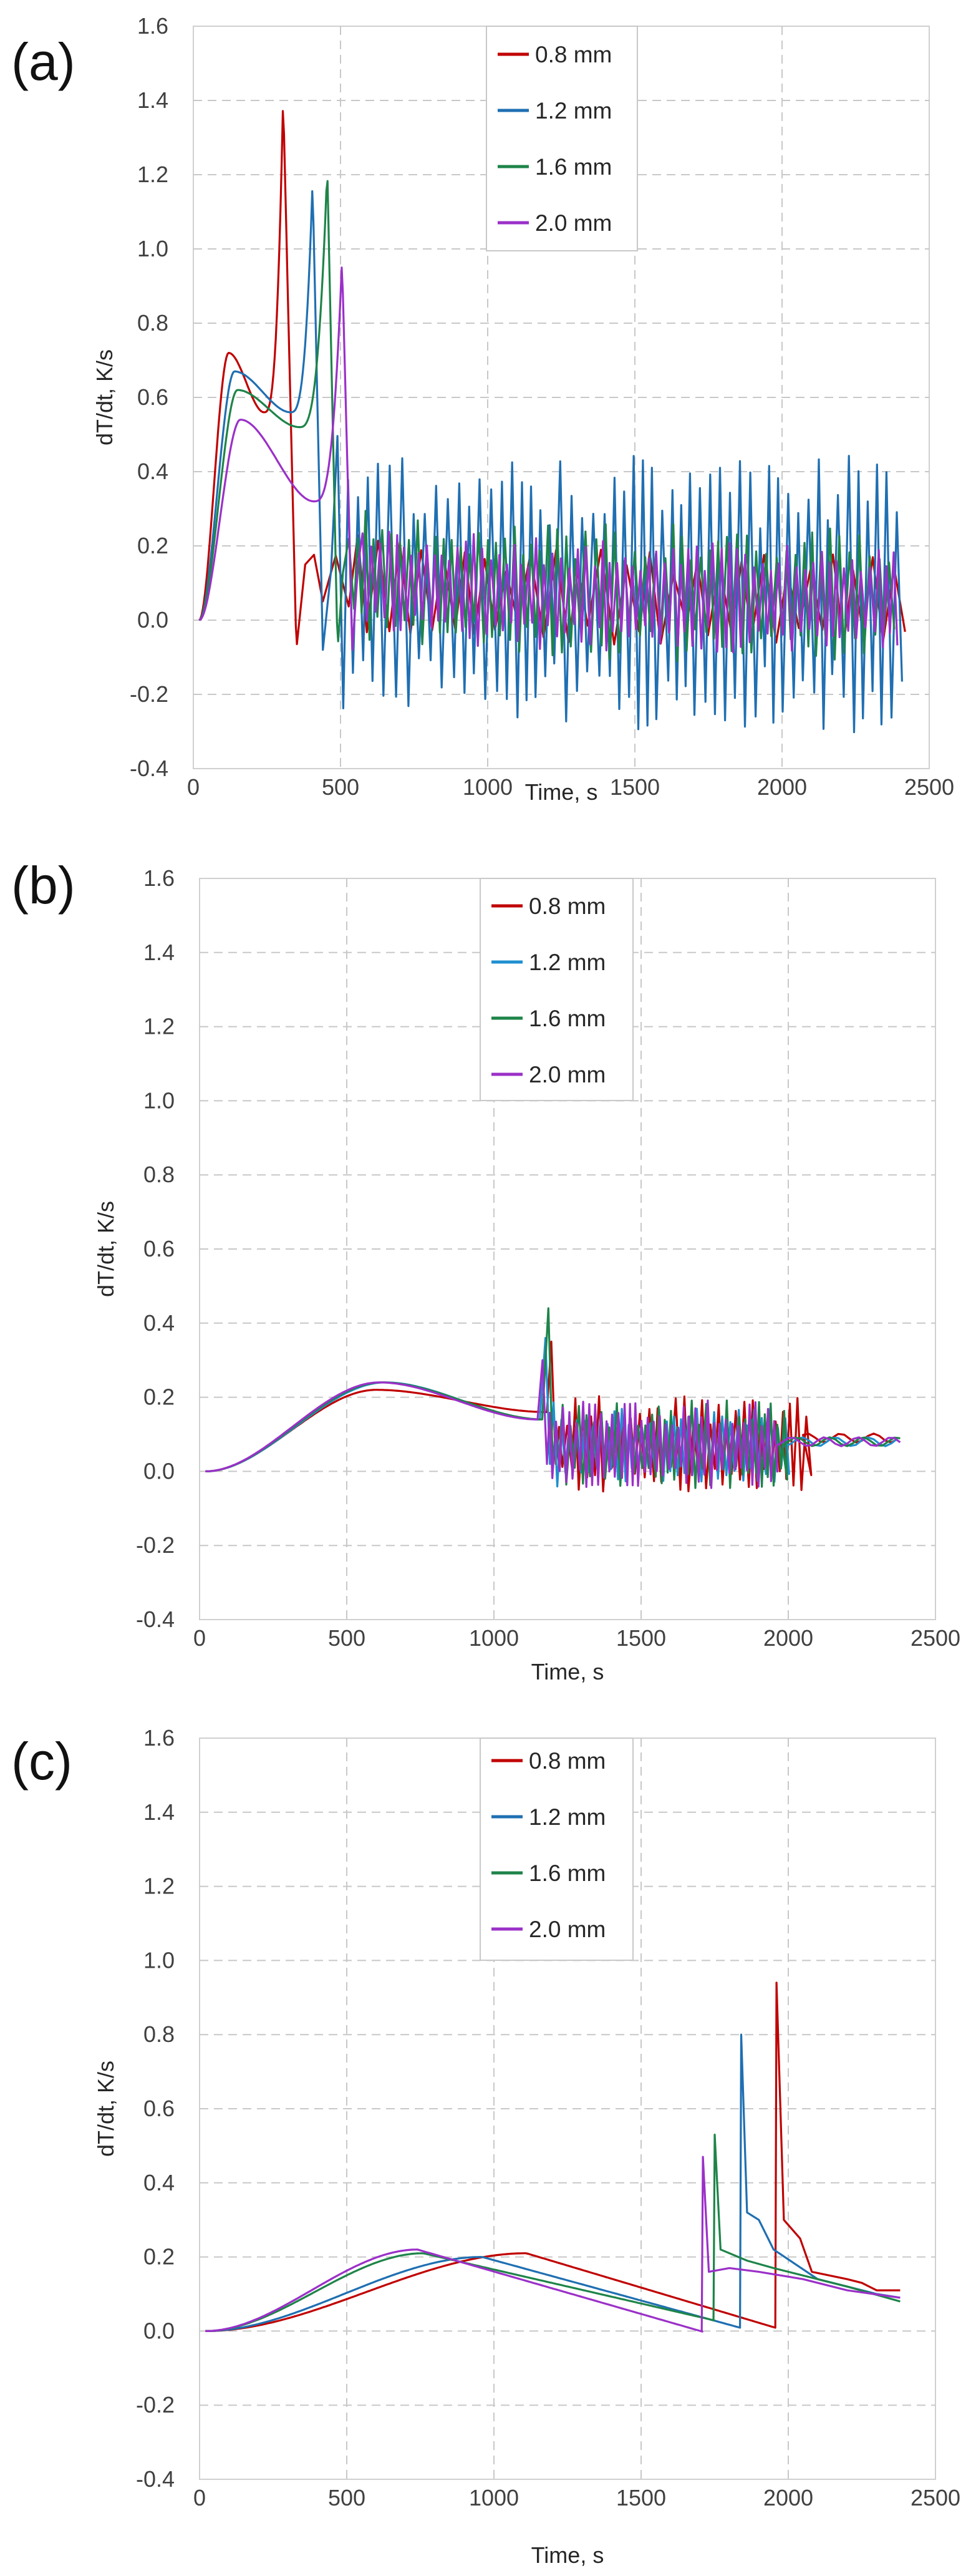 Image resolution: width=976 pixels, height=2576 pixels. What do you see at coordinates (43, 61) in the screenshot?
I see `panel-label: (a)` at bounding box center [43, 61].